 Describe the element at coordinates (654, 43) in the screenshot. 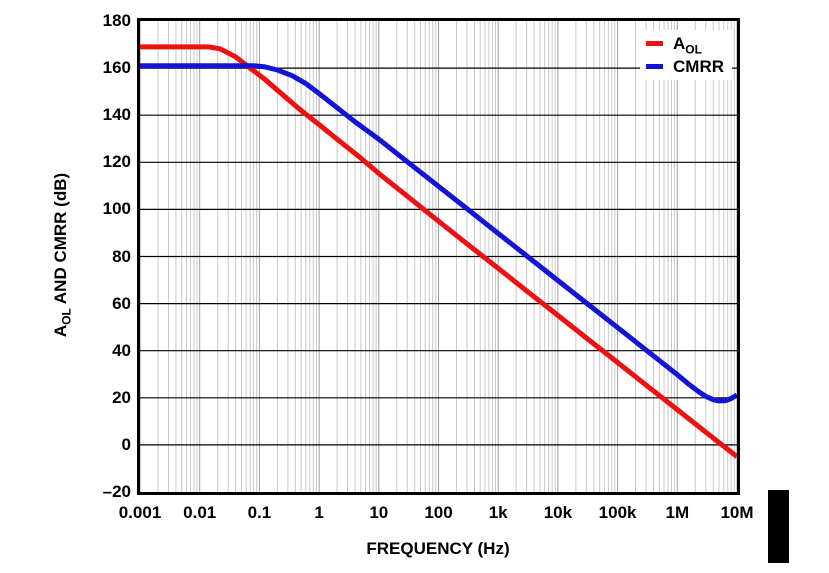

I see `aol-series-swatch` at that location.